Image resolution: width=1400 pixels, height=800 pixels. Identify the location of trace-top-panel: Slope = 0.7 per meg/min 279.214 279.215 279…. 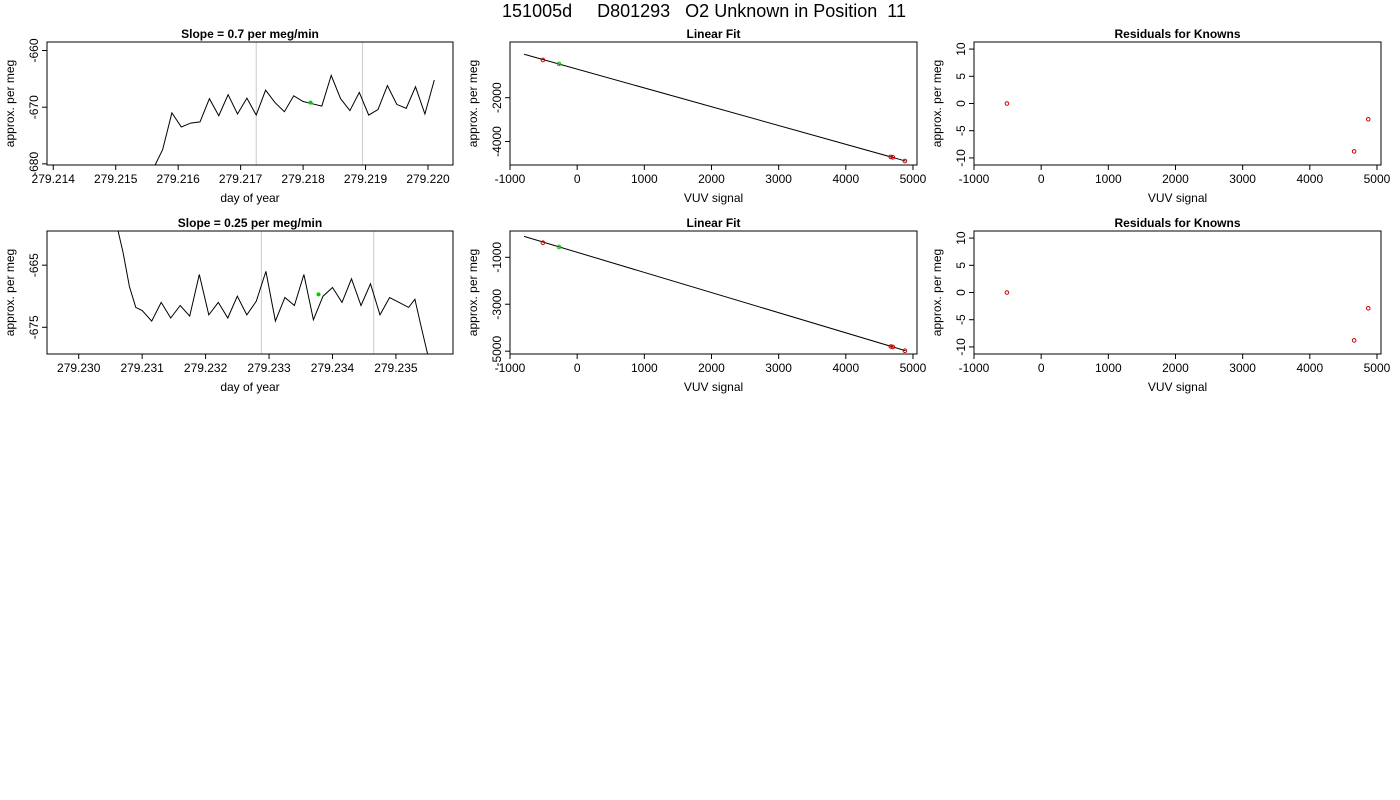
(228, 116).